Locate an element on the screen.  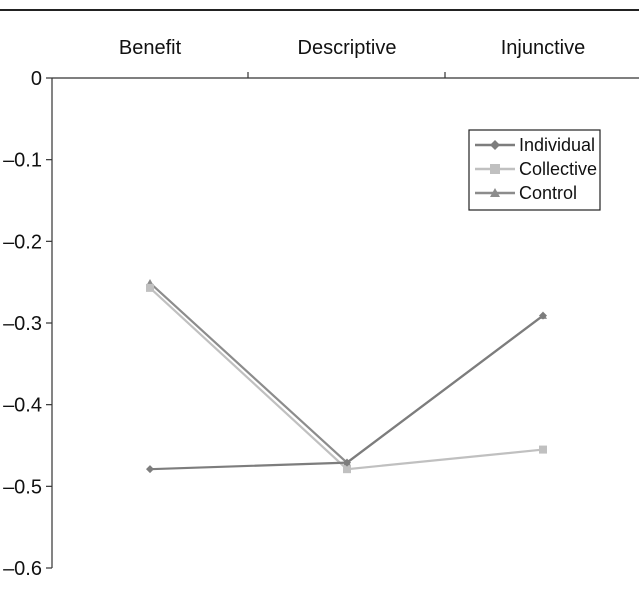
legend-label: Control is located at coordinates (548, 193).